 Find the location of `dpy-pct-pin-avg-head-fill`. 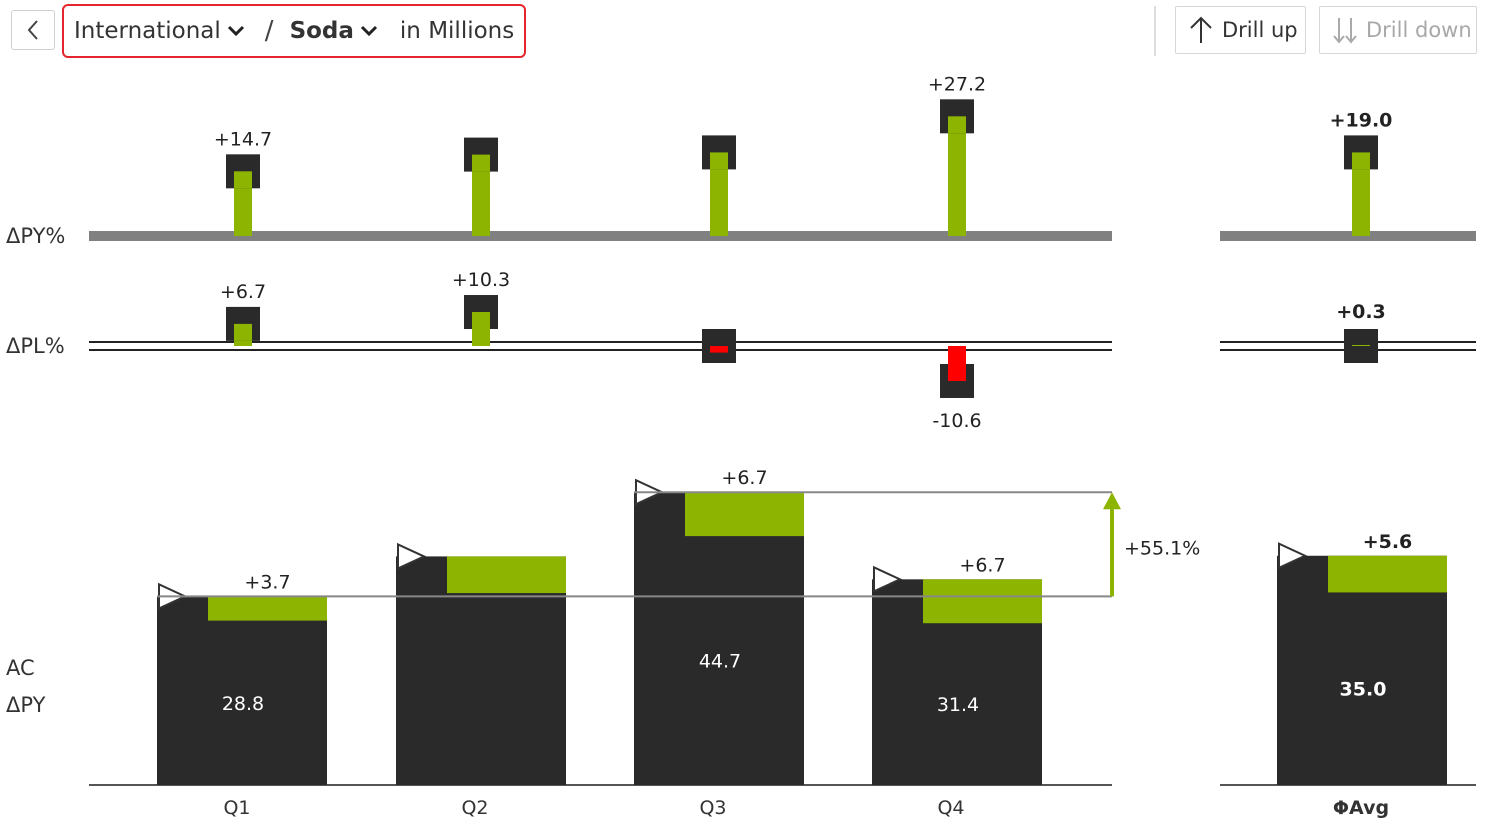

dpy-pct-pin-avg-head-fill is located at coordinates (1361, 161).